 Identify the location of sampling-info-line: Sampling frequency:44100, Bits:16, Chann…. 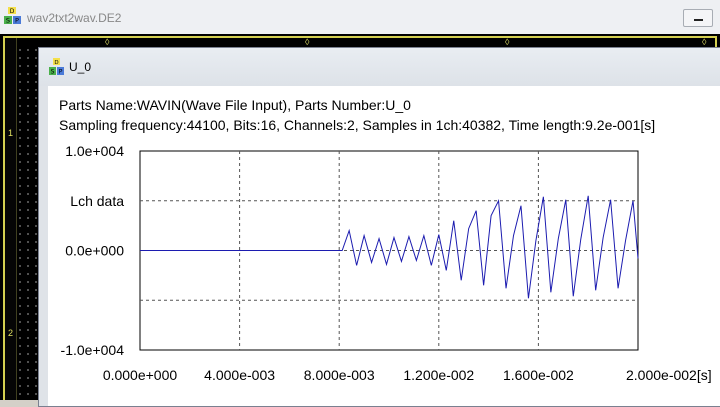
(357, 125).